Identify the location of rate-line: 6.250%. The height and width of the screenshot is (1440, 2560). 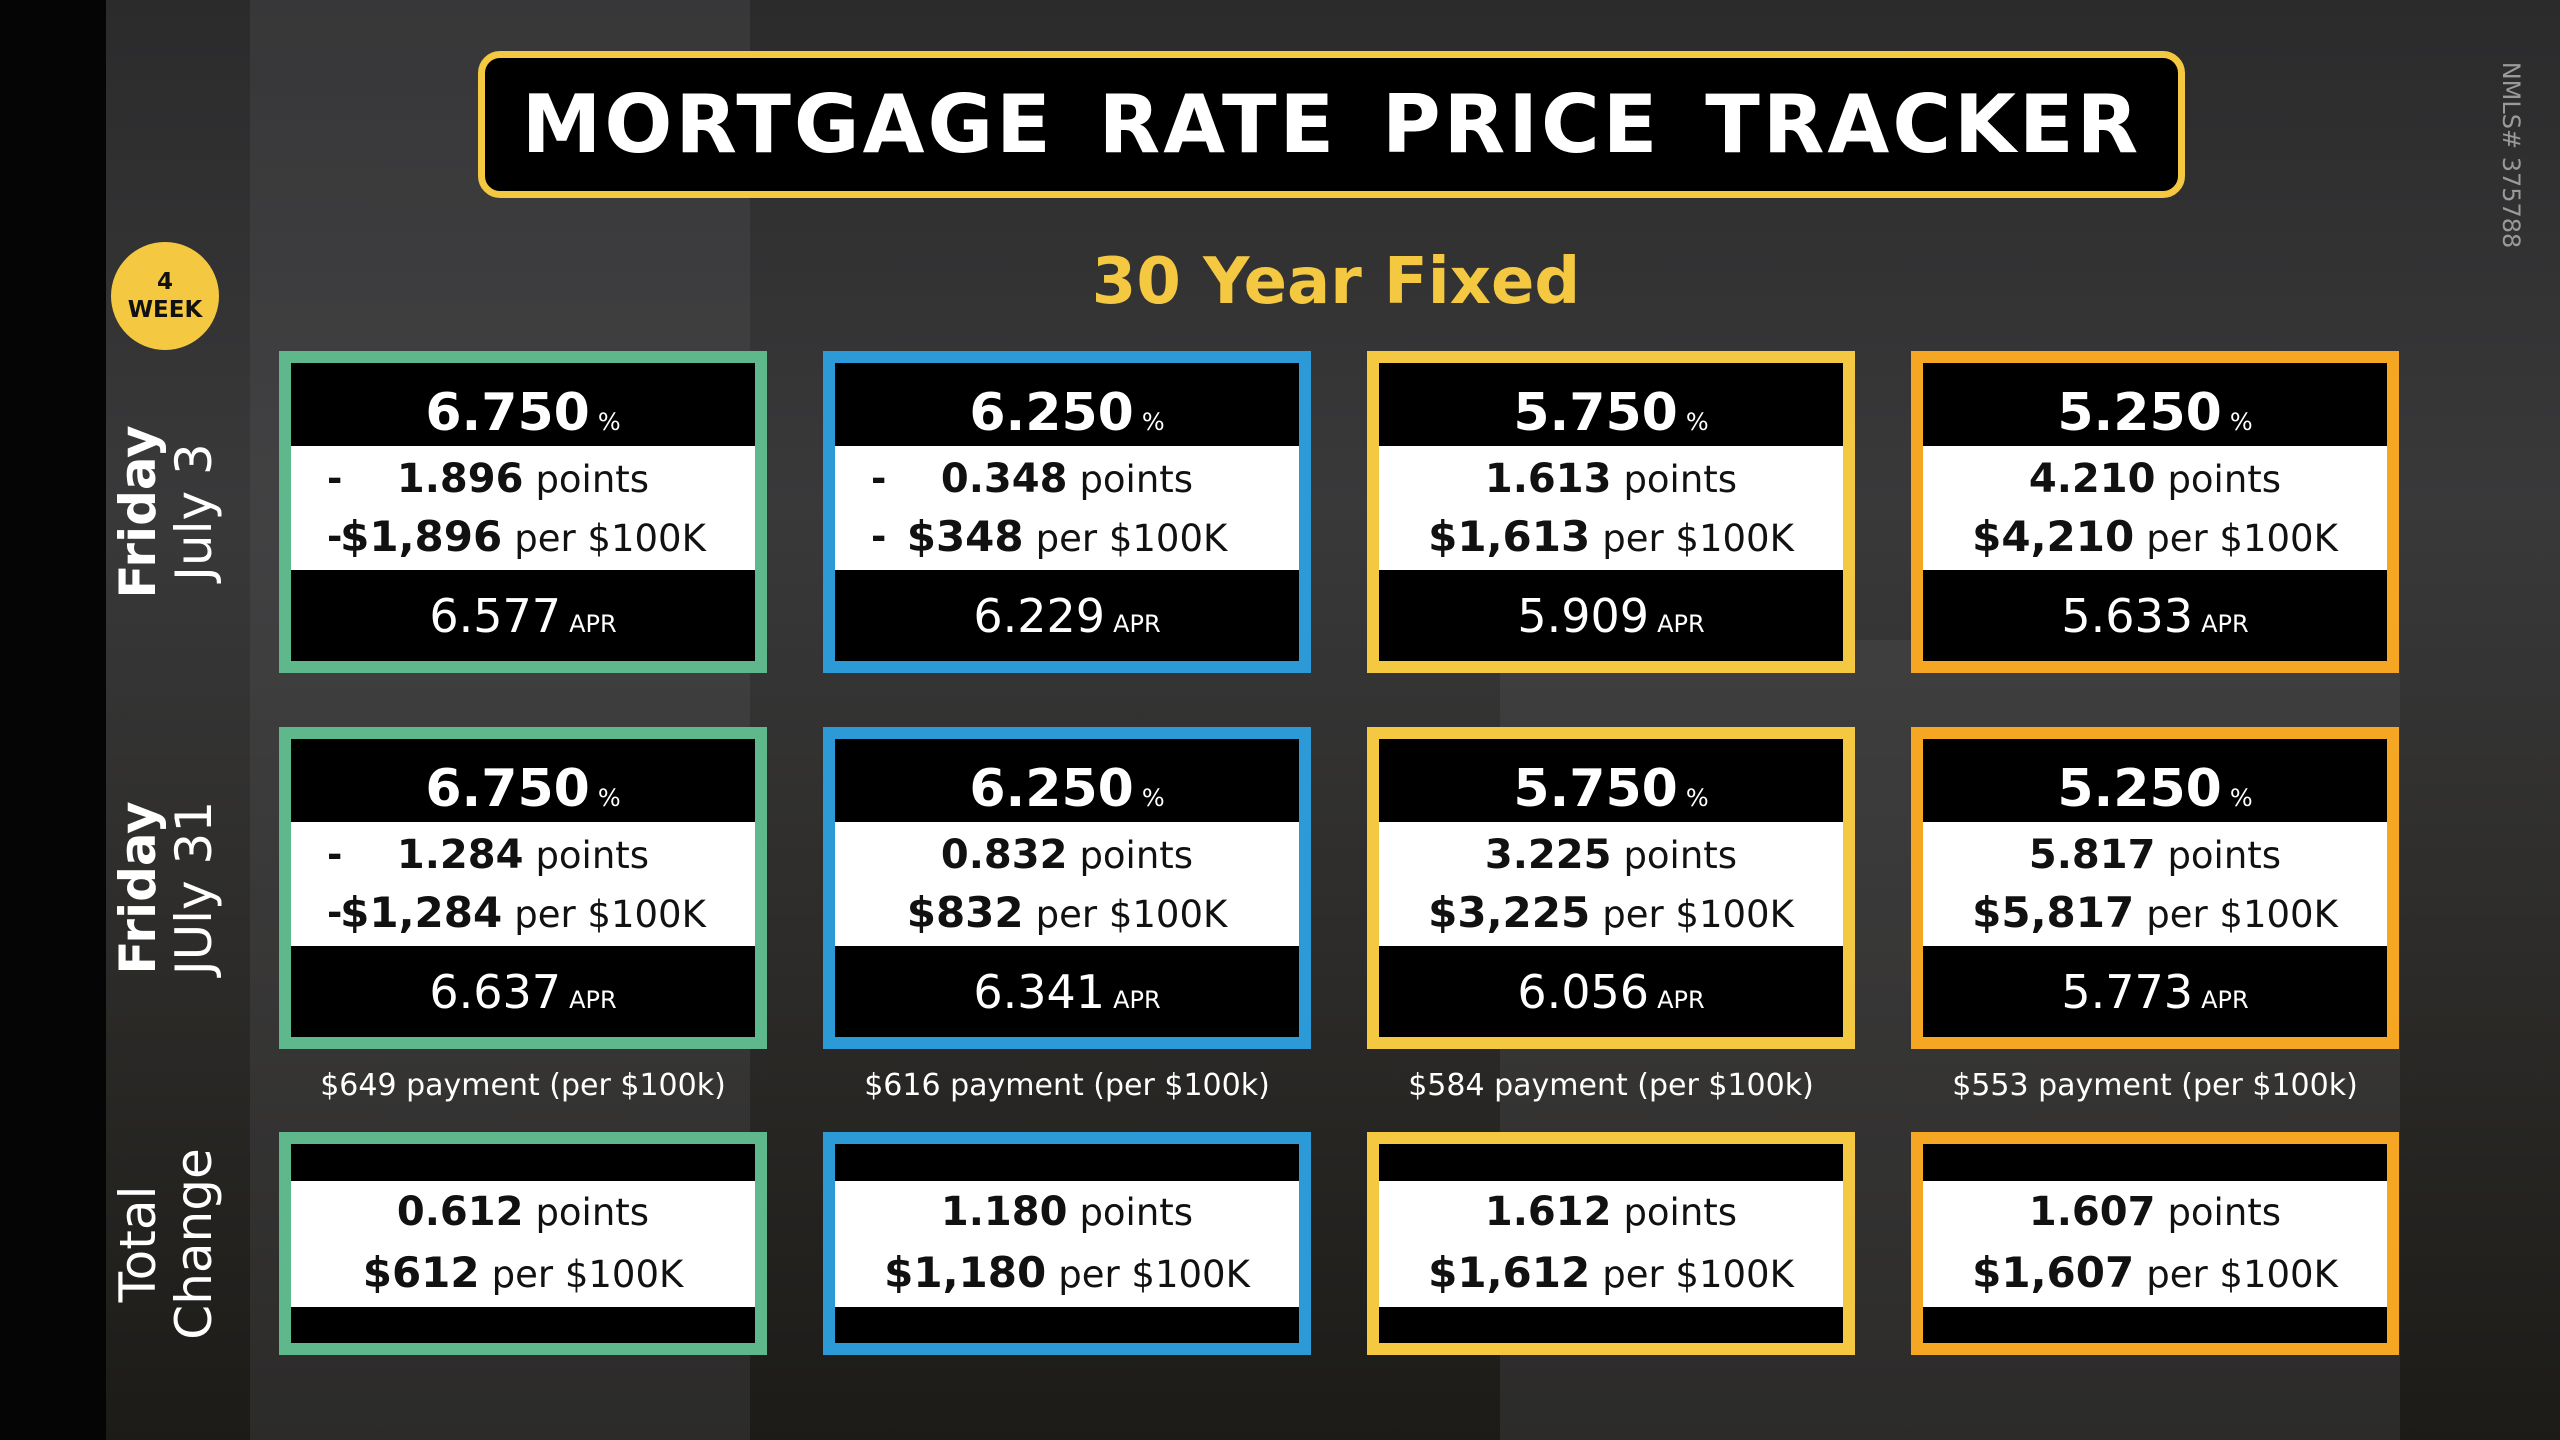
(1067, 417).